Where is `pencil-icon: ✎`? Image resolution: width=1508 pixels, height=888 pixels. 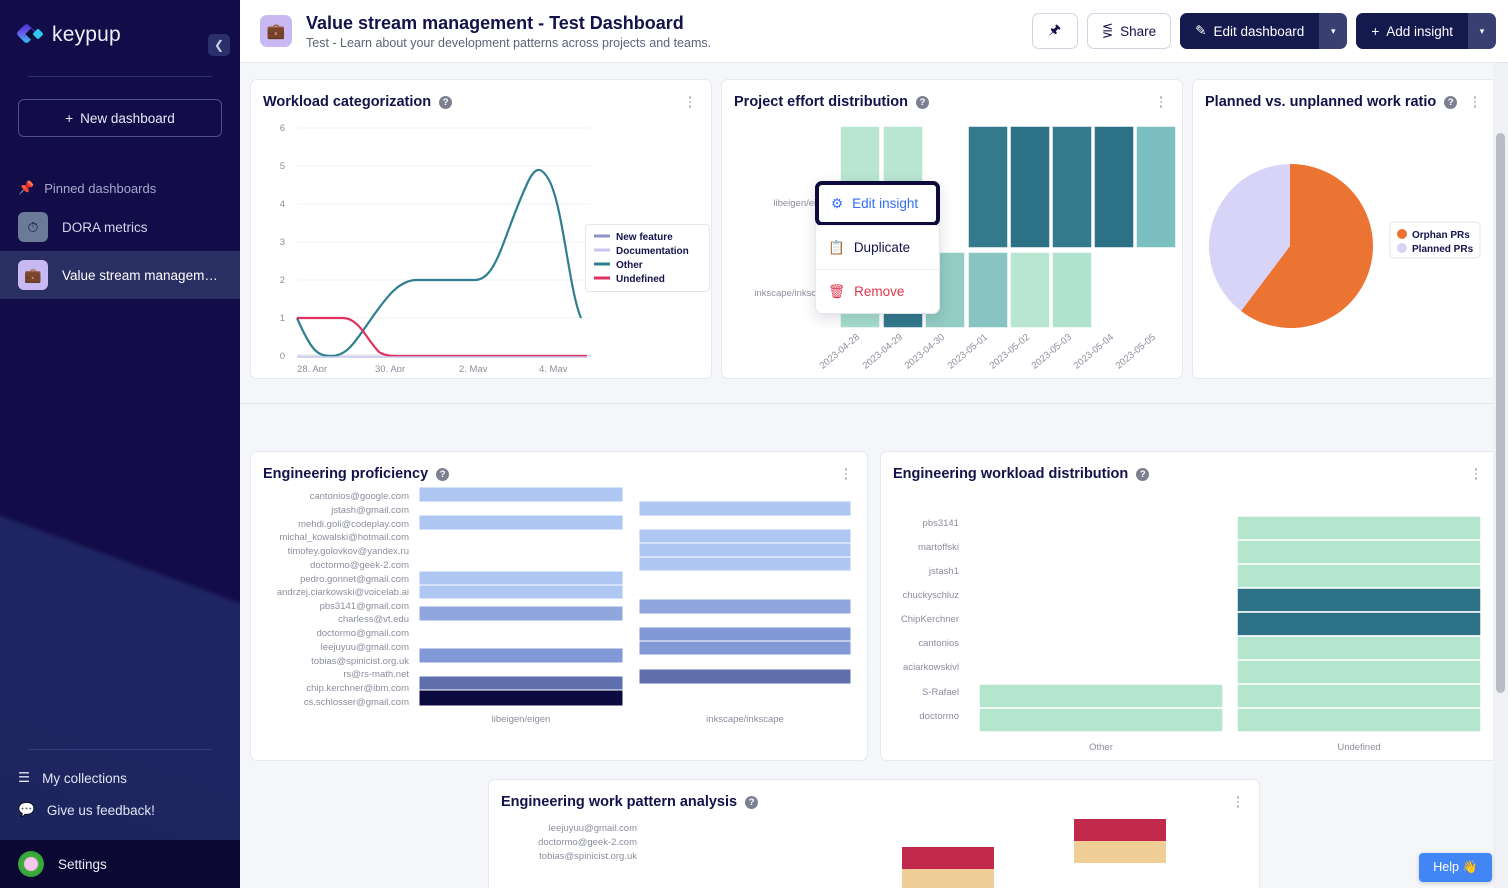 pencil-icon: ✎ is located at coordinates (1201, 30).